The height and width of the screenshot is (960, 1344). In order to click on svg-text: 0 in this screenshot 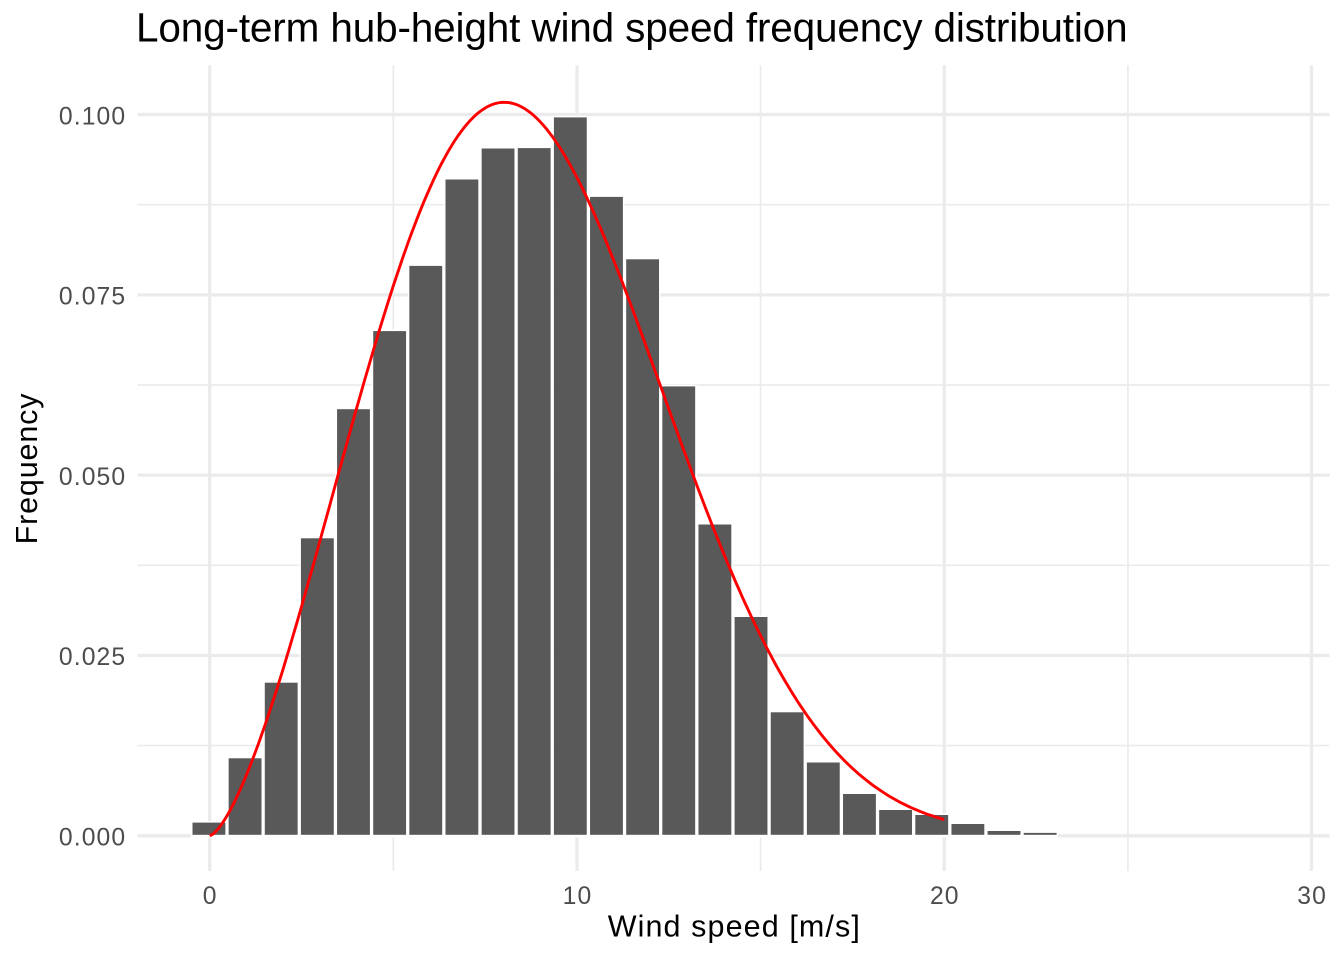, I will do `click(210, 896)`.